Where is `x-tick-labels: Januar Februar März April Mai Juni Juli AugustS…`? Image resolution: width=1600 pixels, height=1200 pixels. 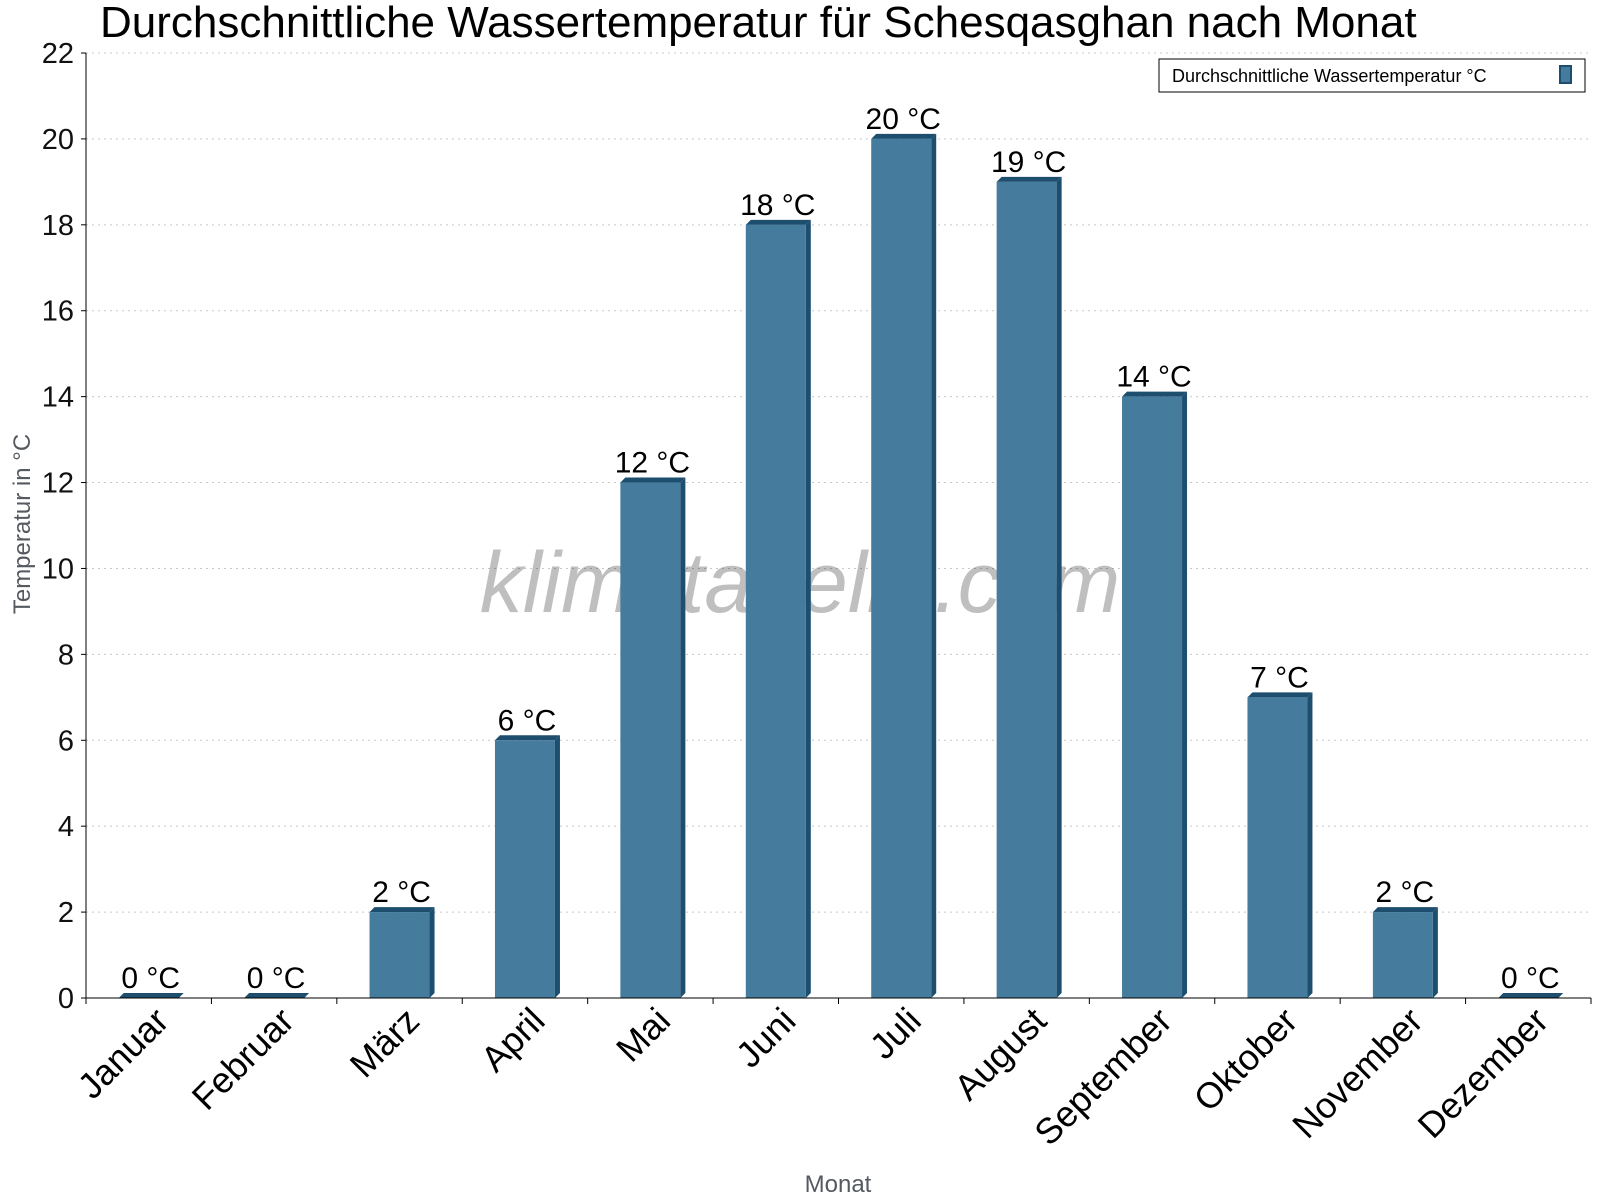
x-tick-labels: Januar Februar März April Mai Juni Juli AugustS… is located at coordinates (813, 1077).